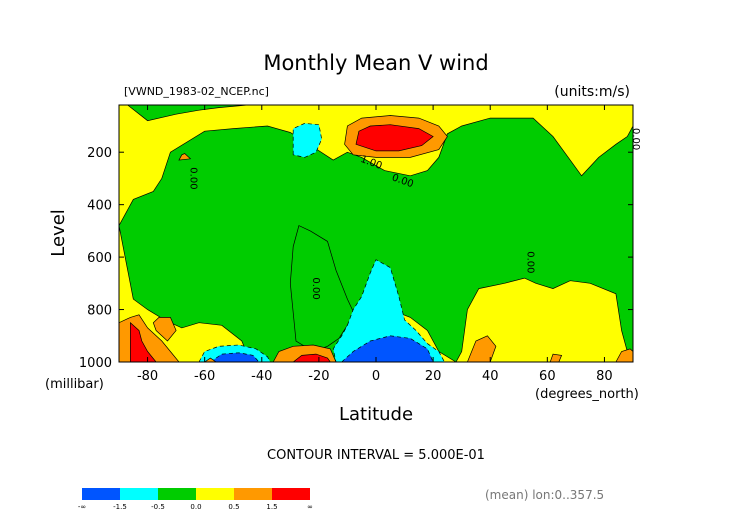  Describe the element at coordinates (233, 507) in the screenshot. I see `legend-label-4: 0.5` at that location.